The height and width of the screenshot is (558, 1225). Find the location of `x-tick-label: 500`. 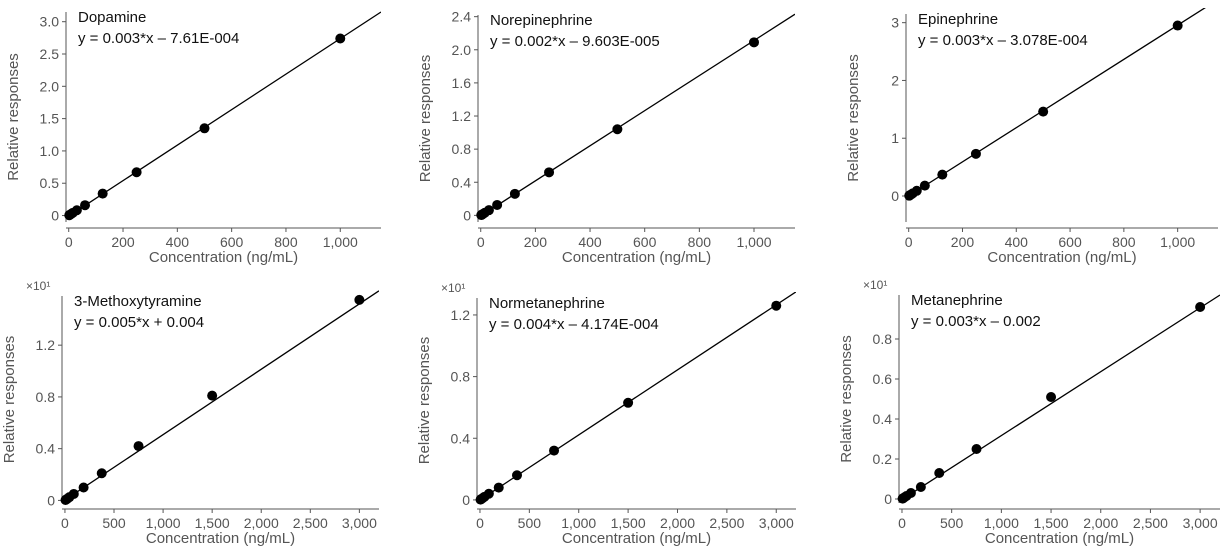

x-tick-label: 500 is located at coordinates (114, 523).